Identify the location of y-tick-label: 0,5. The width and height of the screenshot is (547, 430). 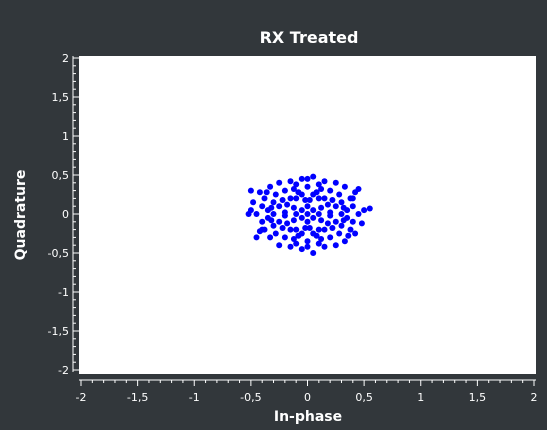
(61, 175).